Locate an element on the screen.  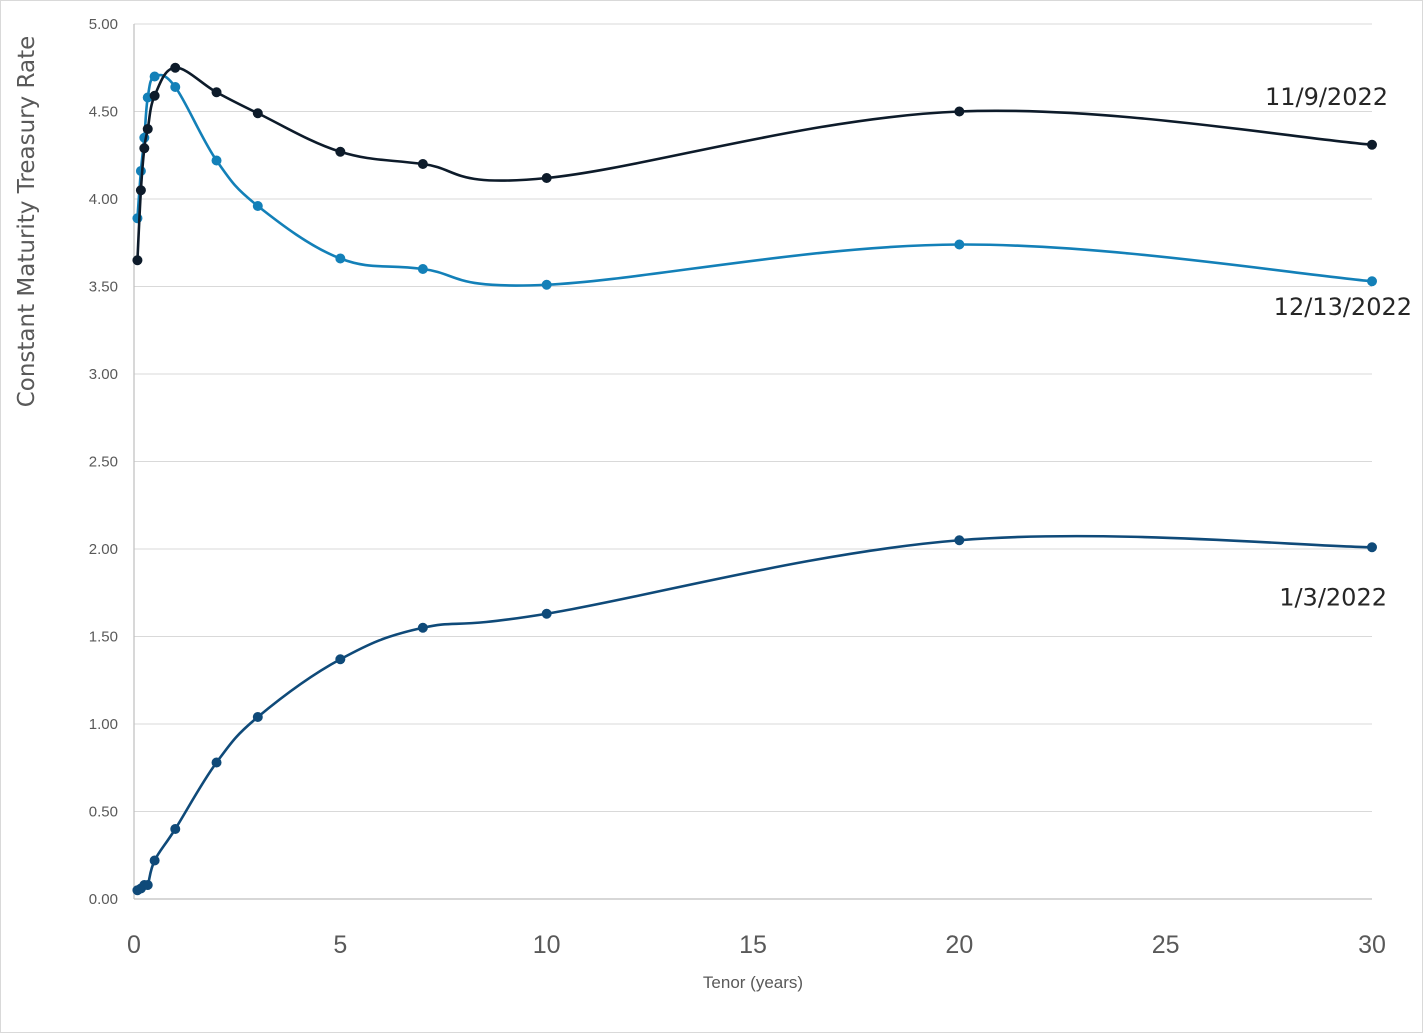
y-tick-label: 2.00 is located at coordinates (103, 549).